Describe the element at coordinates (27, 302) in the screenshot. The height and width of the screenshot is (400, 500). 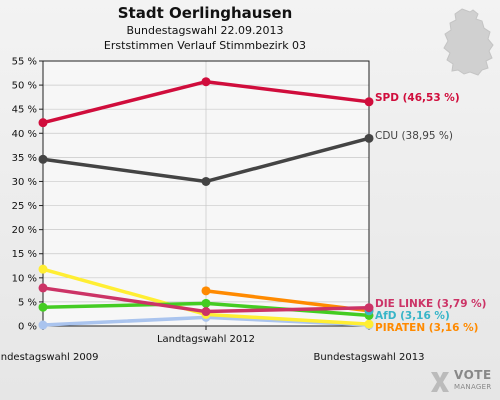
I see `y-tick-label: 5 %` at that location.